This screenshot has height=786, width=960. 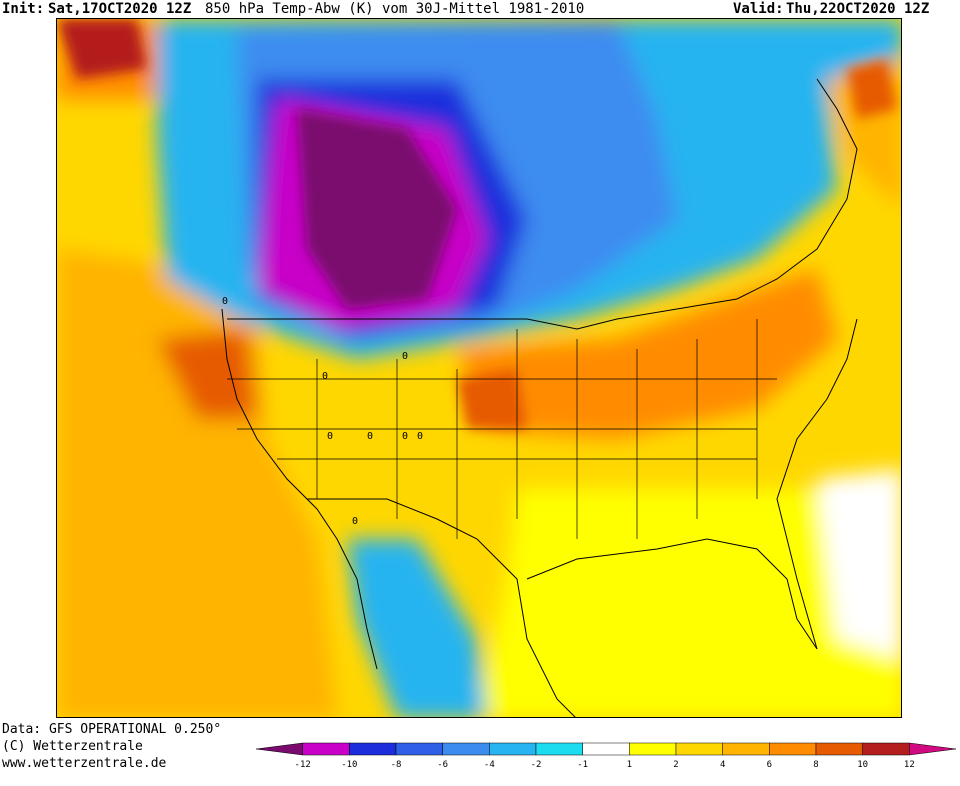 What do you see at coordinates (489, 765) in the screenshot?
I see `legend-tick-label: -4` at bounding box center [489, 765].